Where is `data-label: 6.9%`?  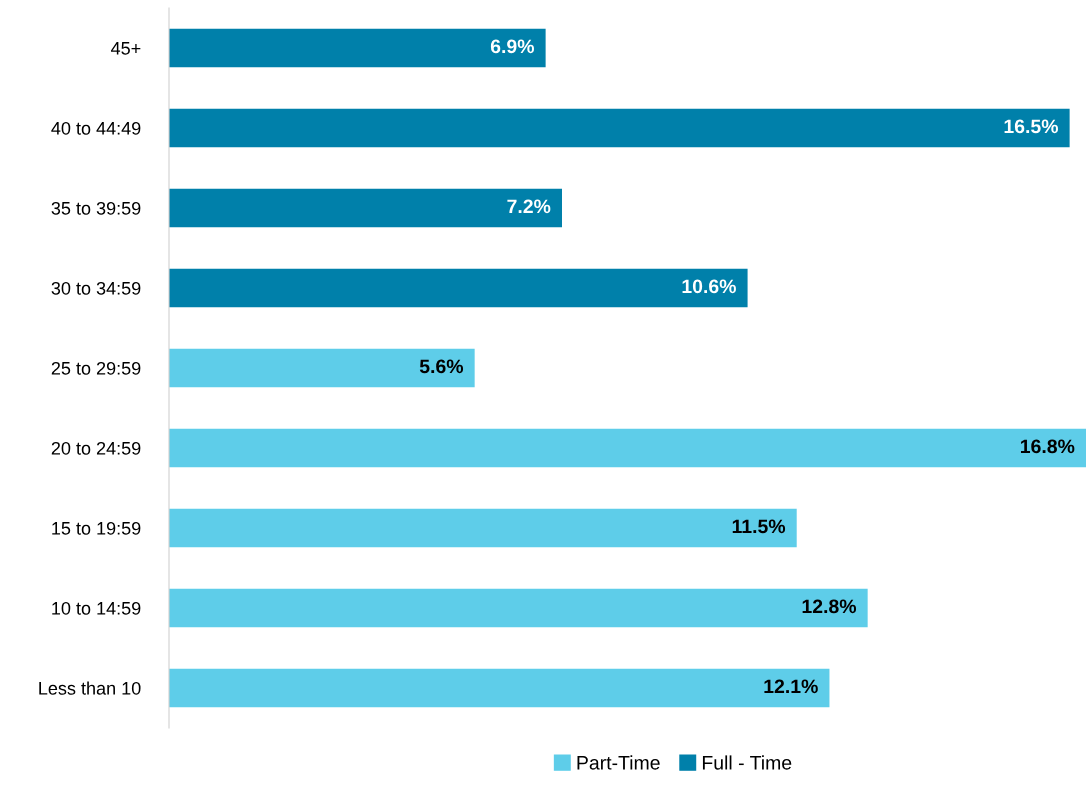 data-label: 6.9% is located at coordinates (512, 46).